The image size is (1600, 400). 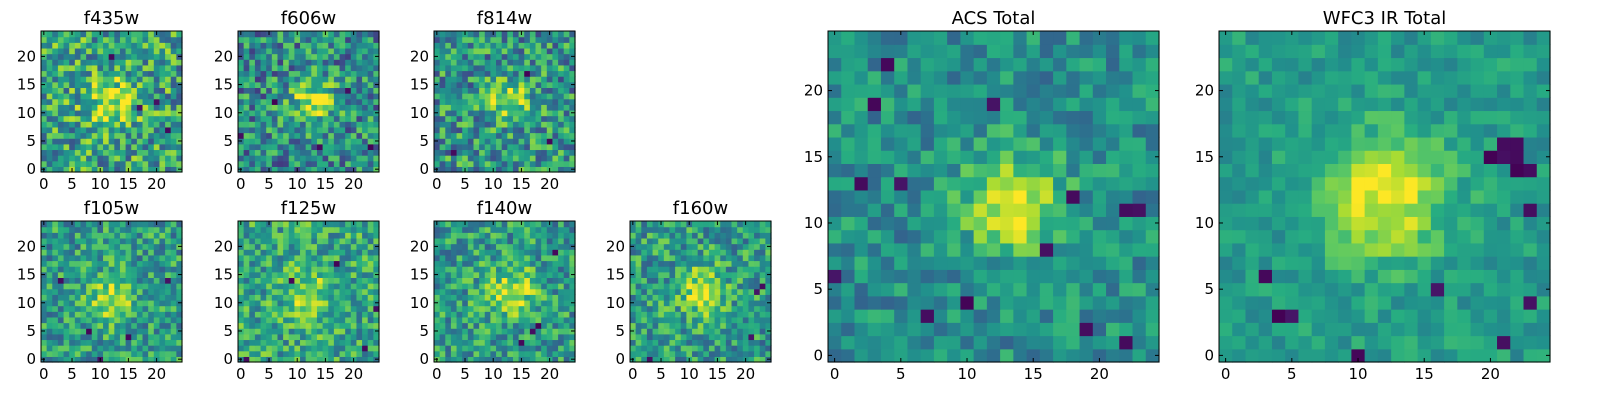 What do you see at coordinates (419, 275) in the screenshot?
I see `y-tick-label: 15` at bounding box center [419, 275].